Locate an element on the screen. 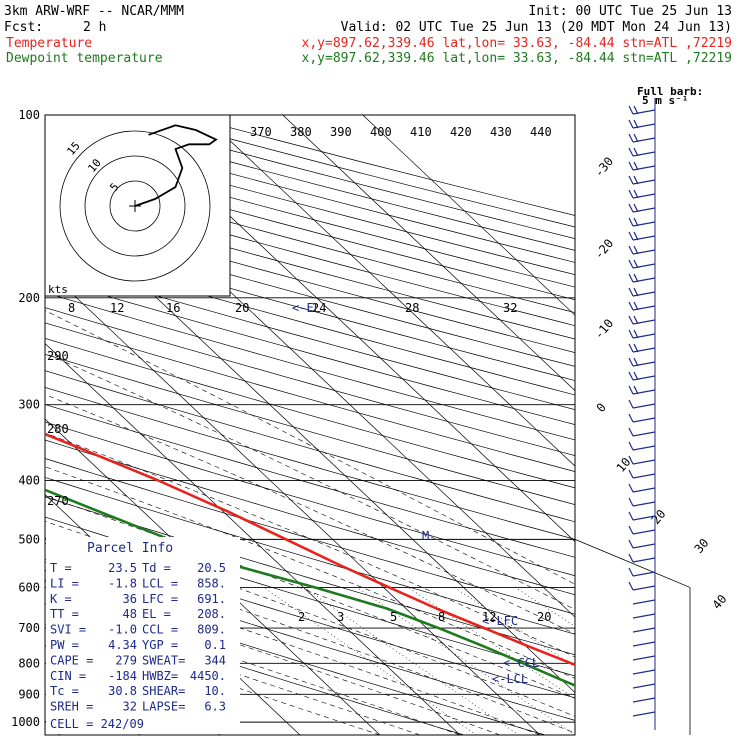  mixing-ratio-label: 20 is located at coordinates (242, 308).